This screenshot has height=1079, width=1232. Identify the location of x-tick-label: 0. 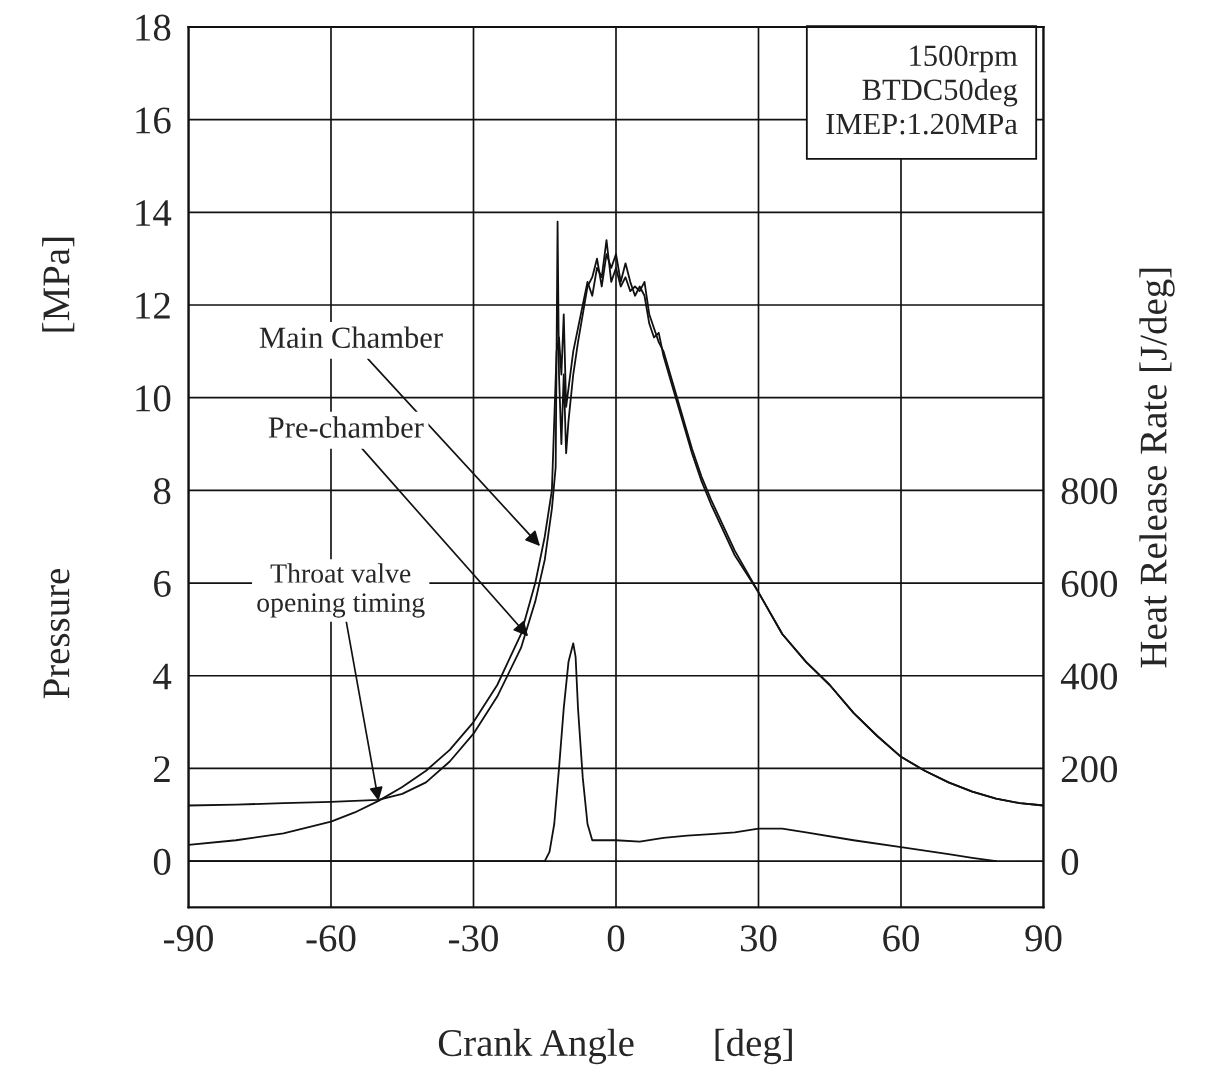
(616, 938).